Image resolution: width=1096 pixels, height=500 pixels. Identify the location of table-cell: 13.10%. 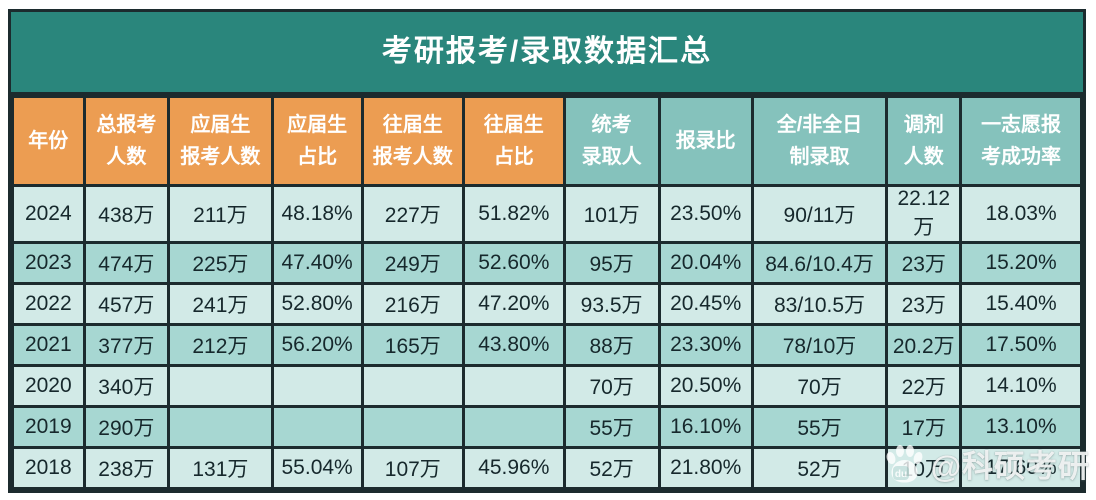
(1021, 427).